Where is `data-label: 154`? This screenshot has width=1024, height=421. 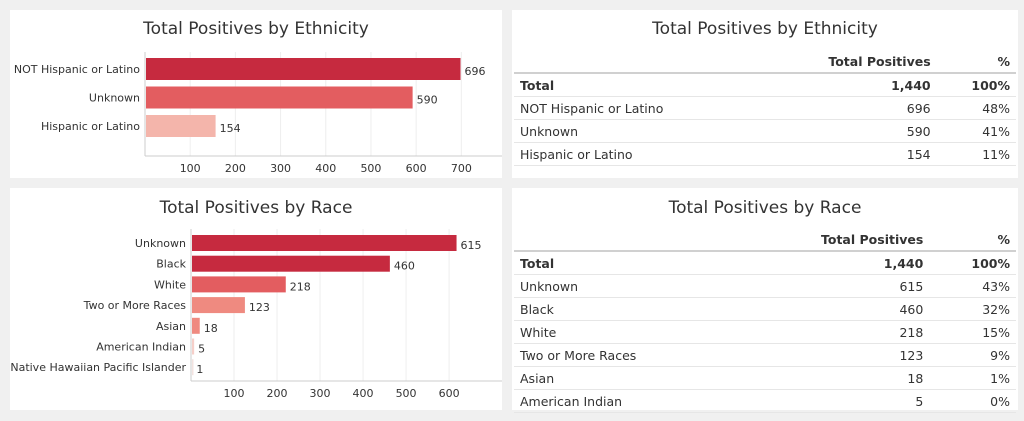
data-label: 154 is located at coordinates (230, 128).